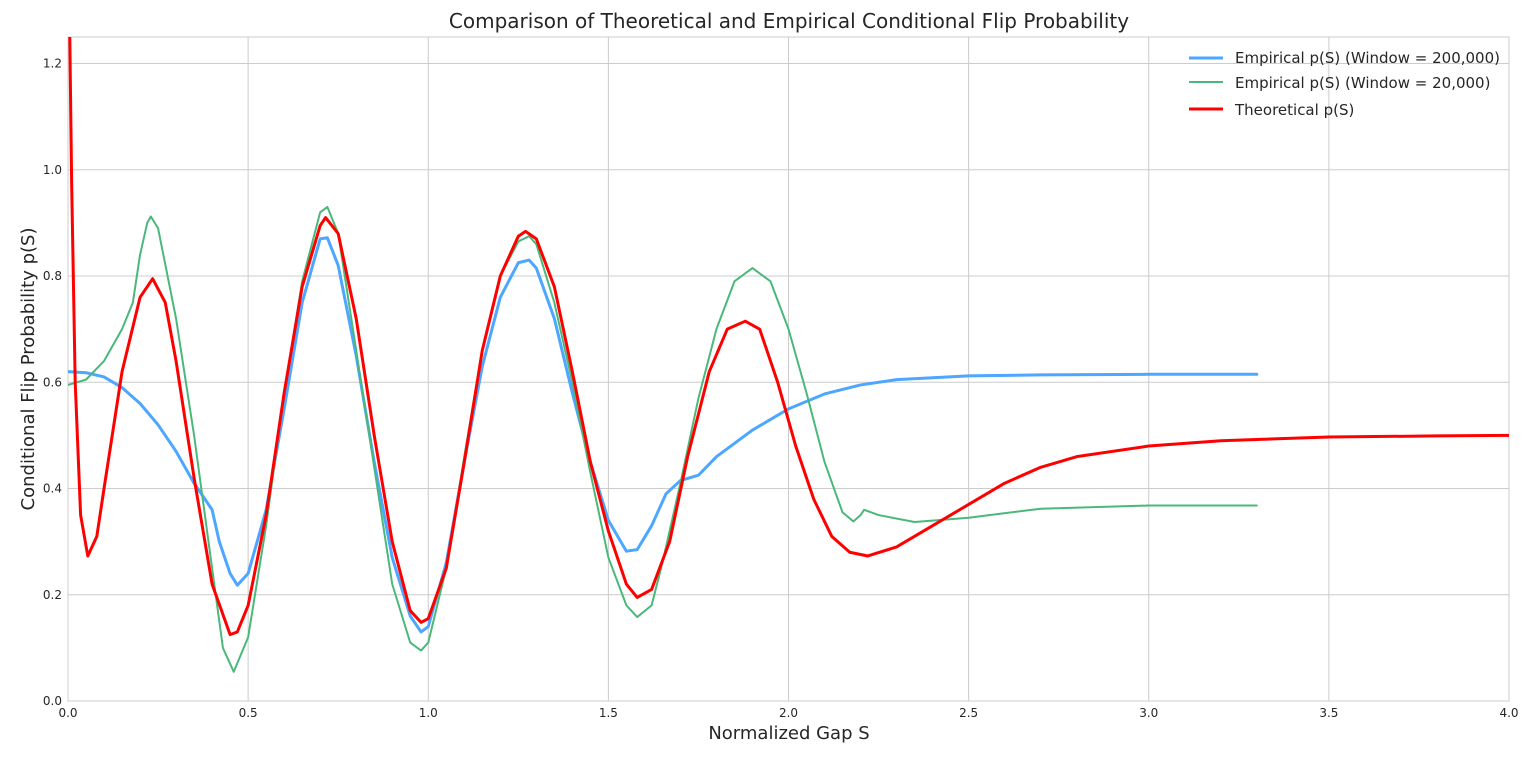 This screenshot has height=758, width=1536. What do you see at coordinates (28, 369) in the screenshot?
I see `y-axis-label: Conditional Flip Probability p(S)` at bounding box center [28, 369].